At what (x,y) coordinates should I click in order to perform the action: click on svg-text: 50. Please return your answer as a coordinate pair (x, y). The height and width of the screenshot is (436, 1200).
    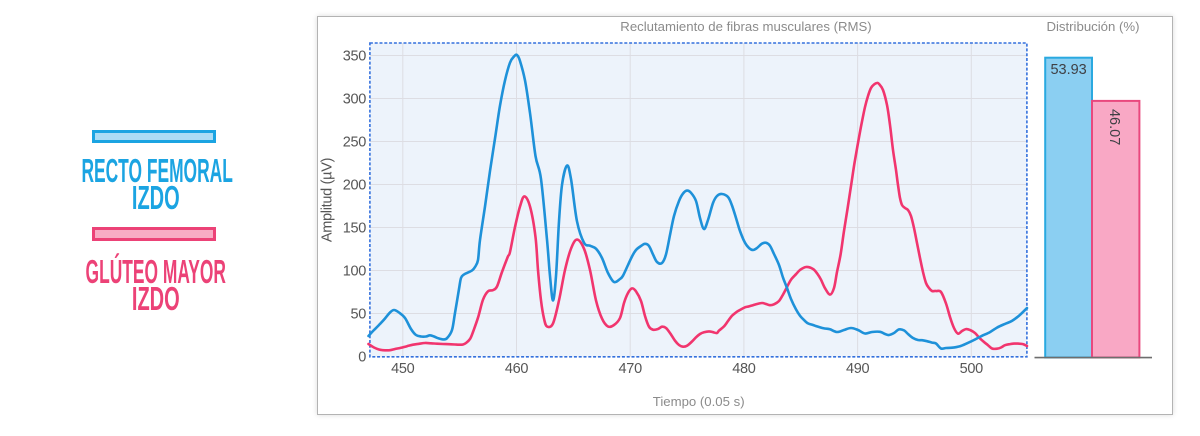
    Looking at the image, I should click on (358, 315).